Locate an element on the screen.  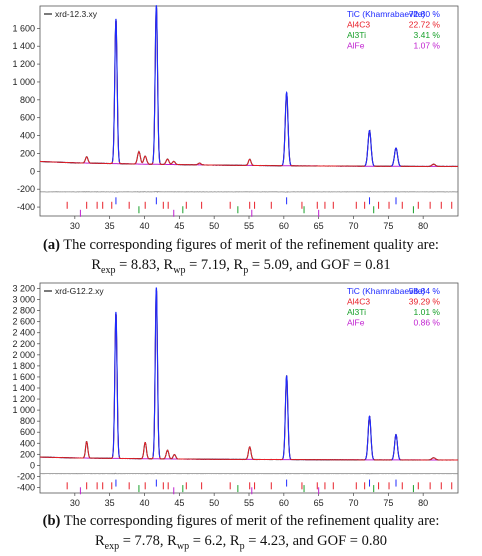
y-tick-label: 400 is located at coordinates (27, 443).